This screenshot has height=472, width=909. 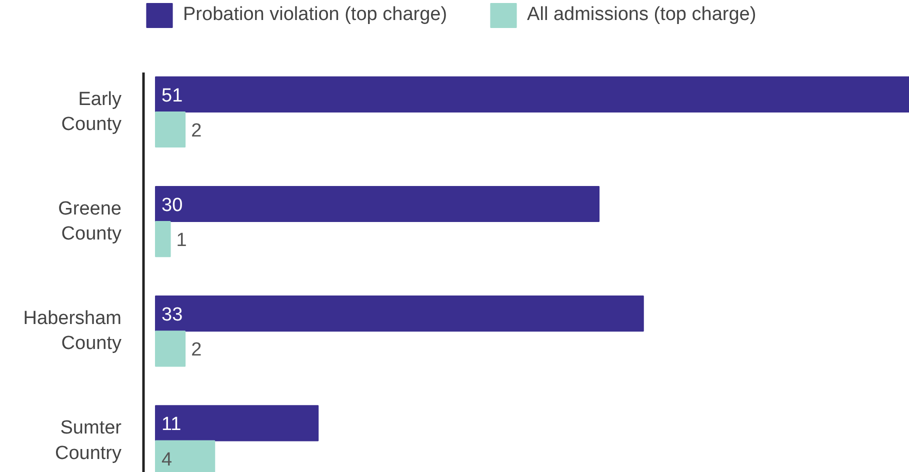 What do you see at coordinates (91, 112) in the screenshot?
I see `y-tick-label: Early County` at bounding box center [91, 112].